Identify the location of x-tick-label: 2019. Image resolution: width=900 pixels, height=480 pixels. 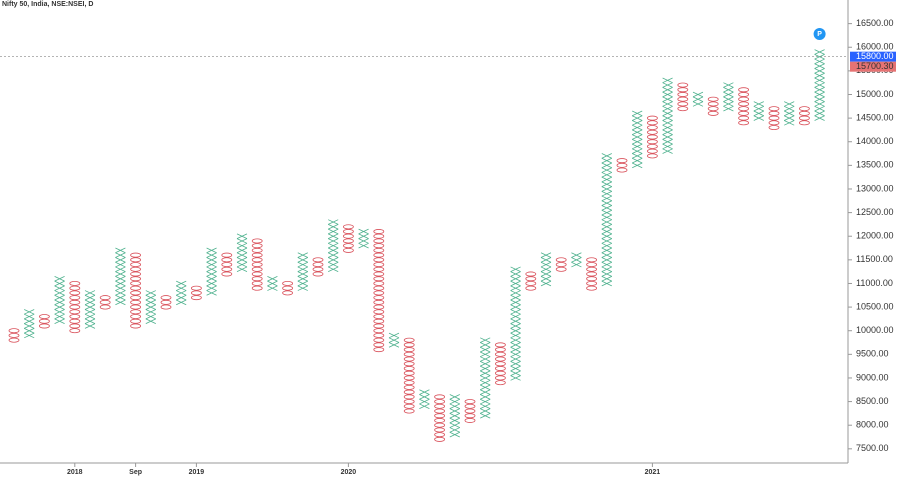
(197, 472).